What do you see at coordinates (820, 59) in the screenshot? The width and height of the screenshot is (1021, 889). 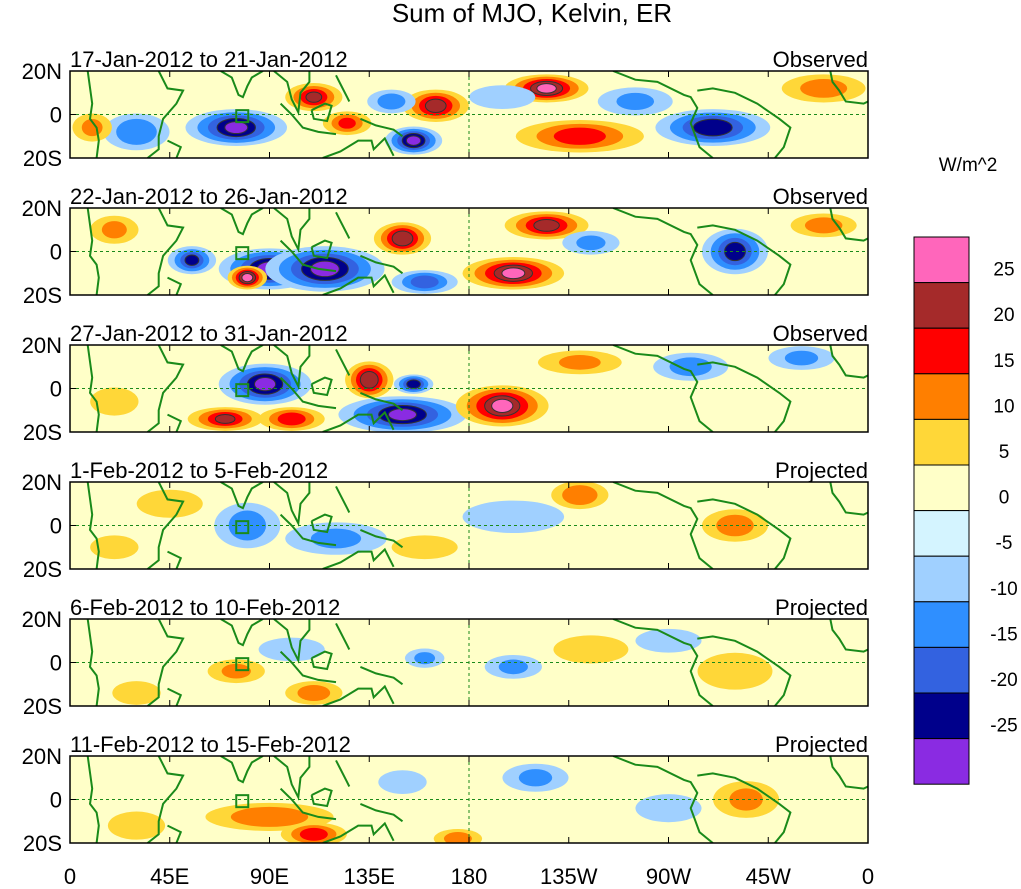 I see `panel-status-label: Observed` at bounding box center [820, 59].